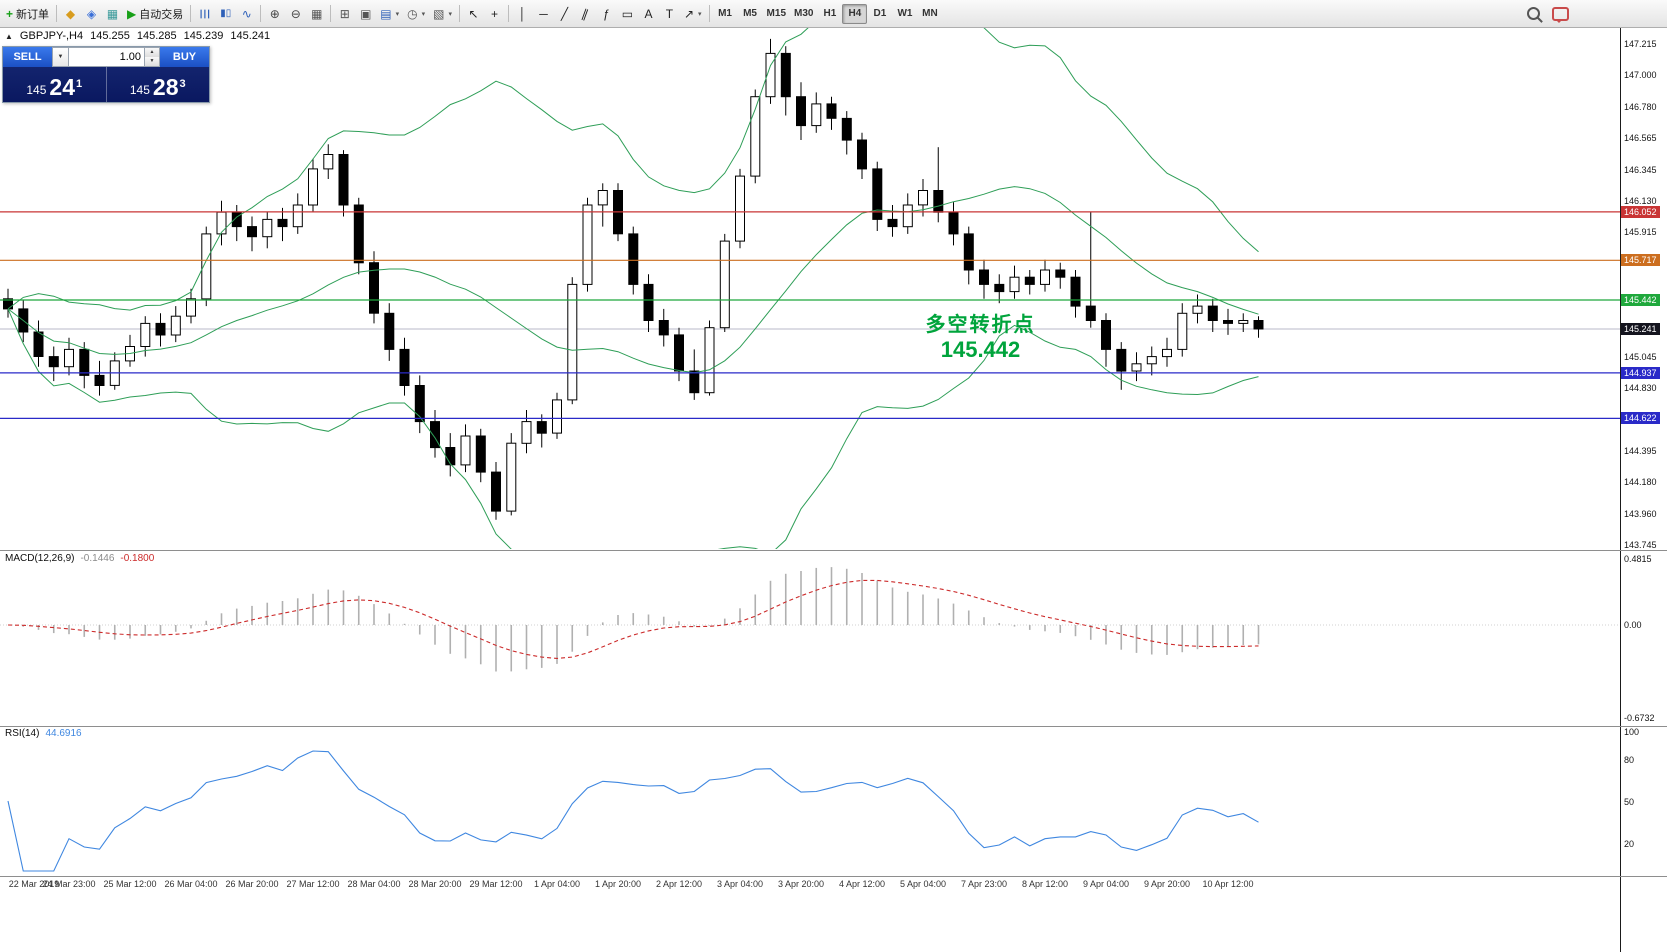  What do you see at coordinates (79, 84) in the screenshot?
I see `sell-price-point: 1` at bounding box center [79, 84].